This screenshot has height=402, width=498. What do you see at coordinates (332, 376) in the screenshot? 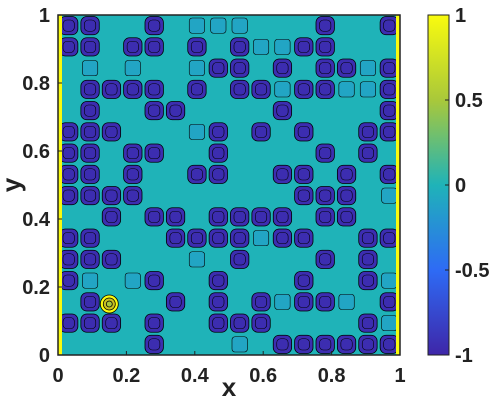
I see `x-tick-label: 0.8` at bounding box center [332, 376].